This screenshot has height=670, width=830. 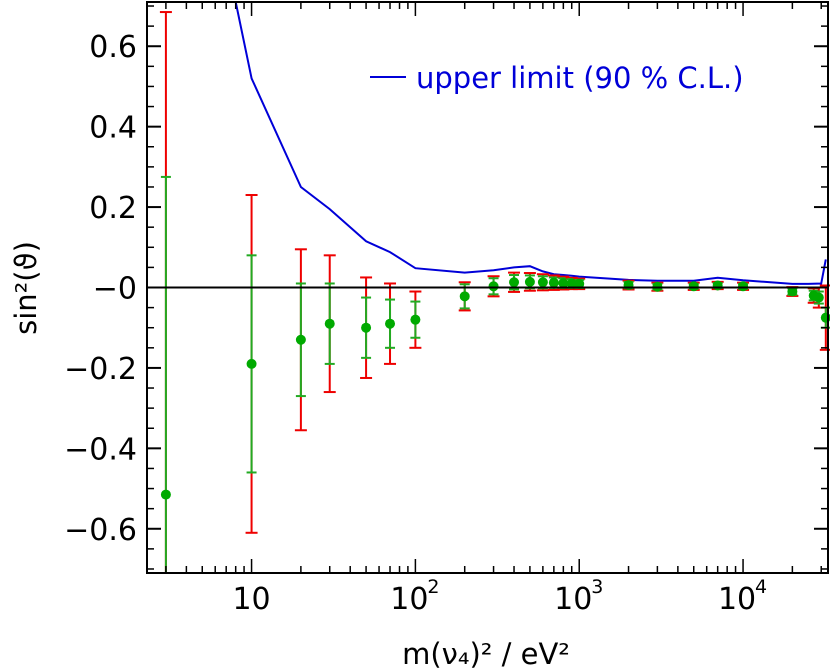 What do you see at coordinates (761, 587) in the screenshot?
I see `x-tick-exponent: 4` at bounding box center [761, 587].